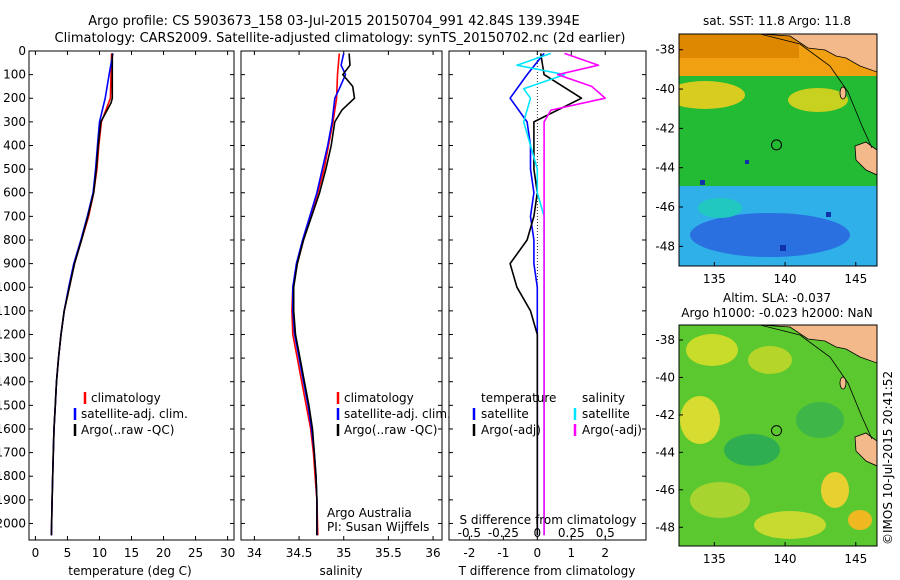  I want to click on map-x-tick-label: 135, so click(714, 279).